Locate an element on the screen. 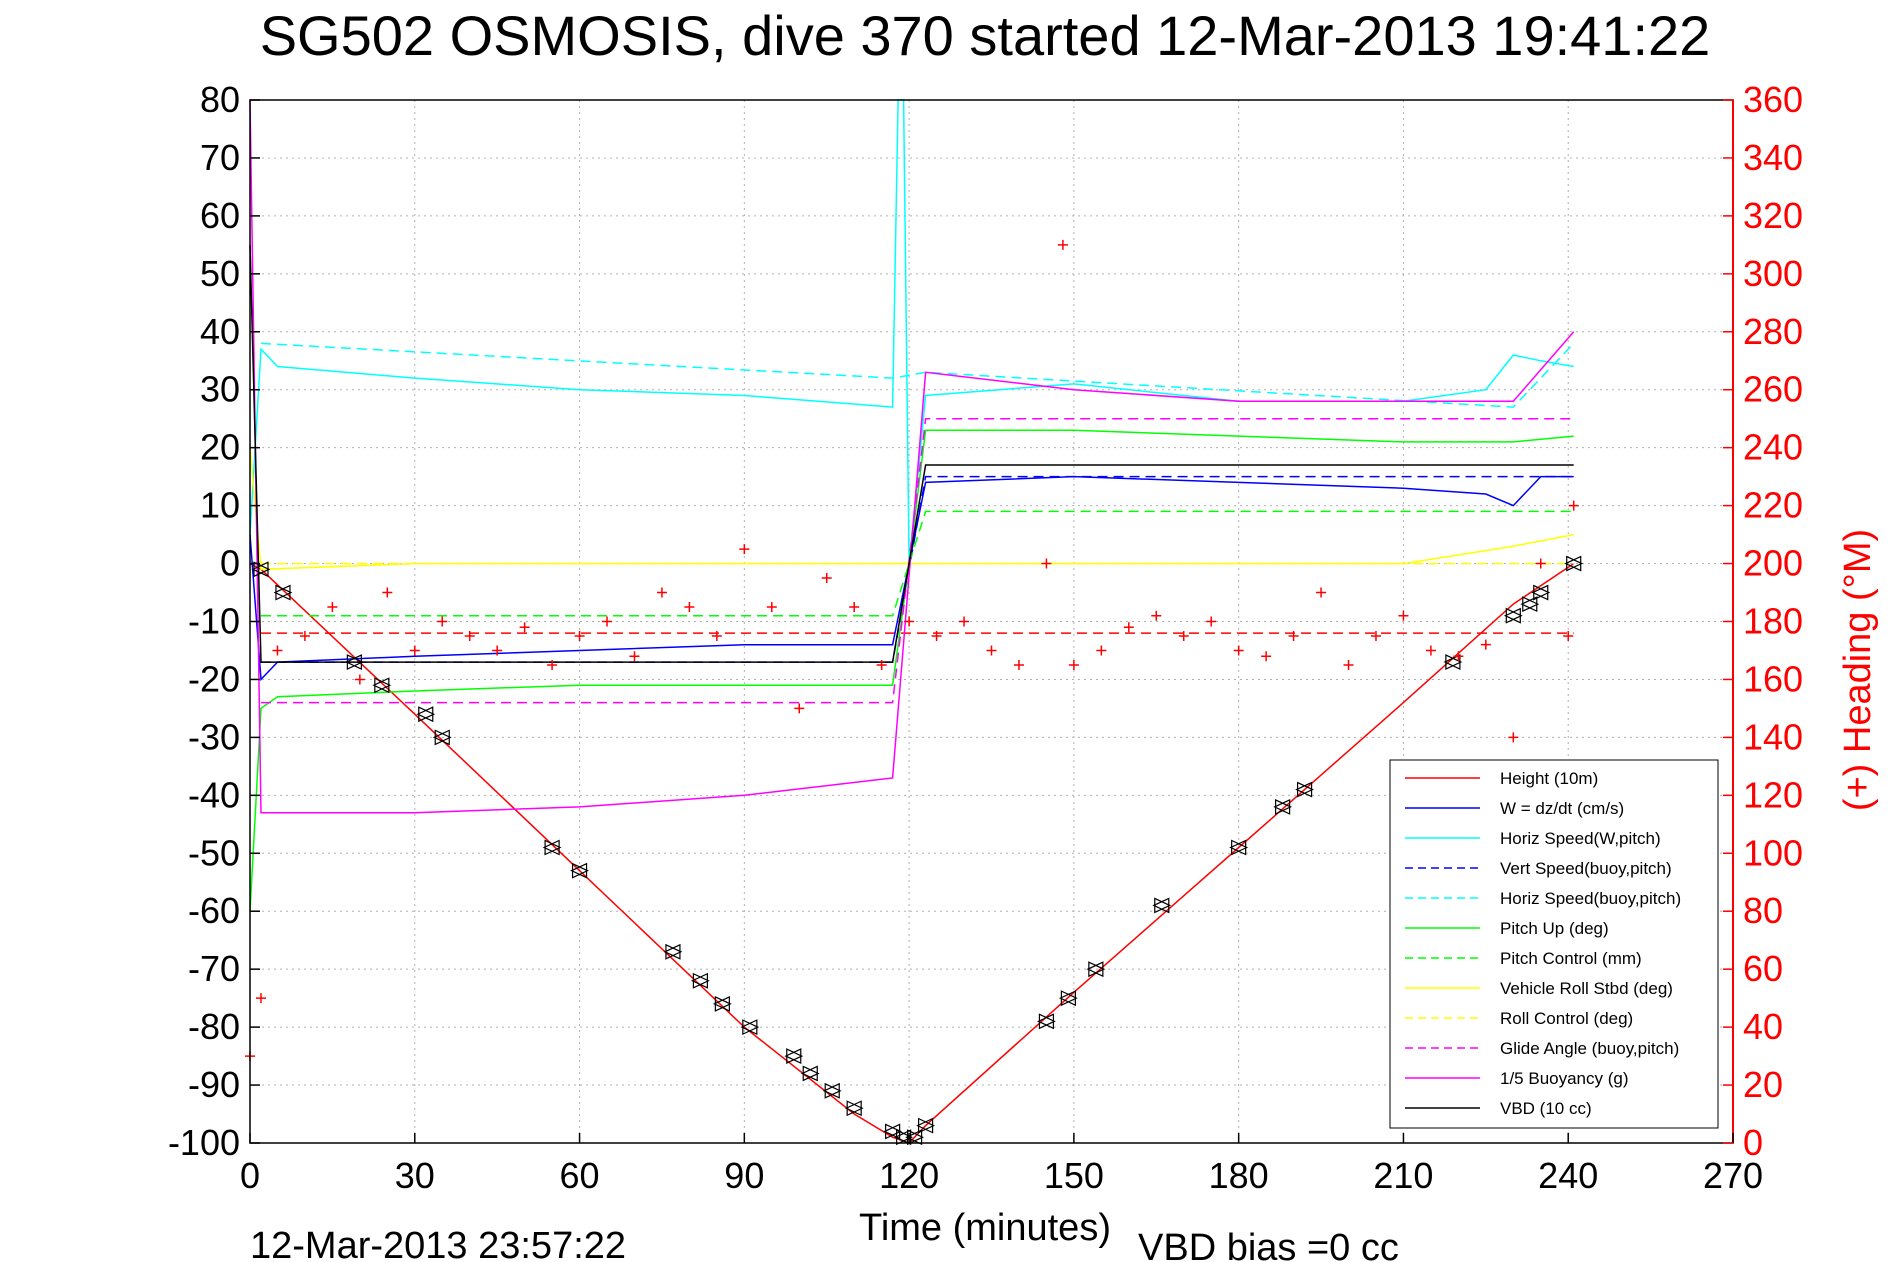 This screenshot has height=1262, width=1891. x-tick-label: 180 is located at coordinates (1239, 1175).